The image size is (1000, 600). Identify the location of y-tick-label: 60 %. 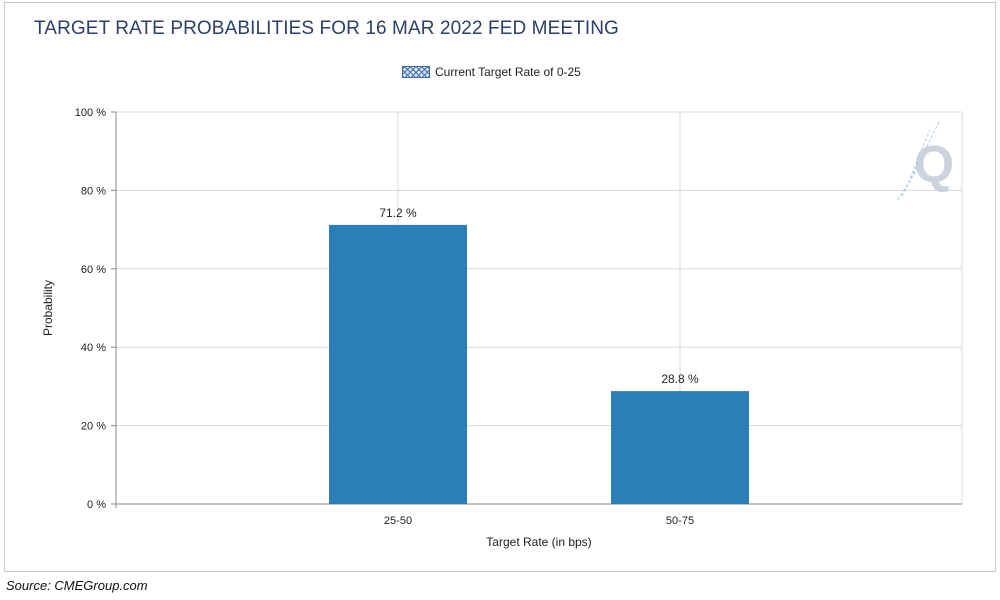
(93, 270).